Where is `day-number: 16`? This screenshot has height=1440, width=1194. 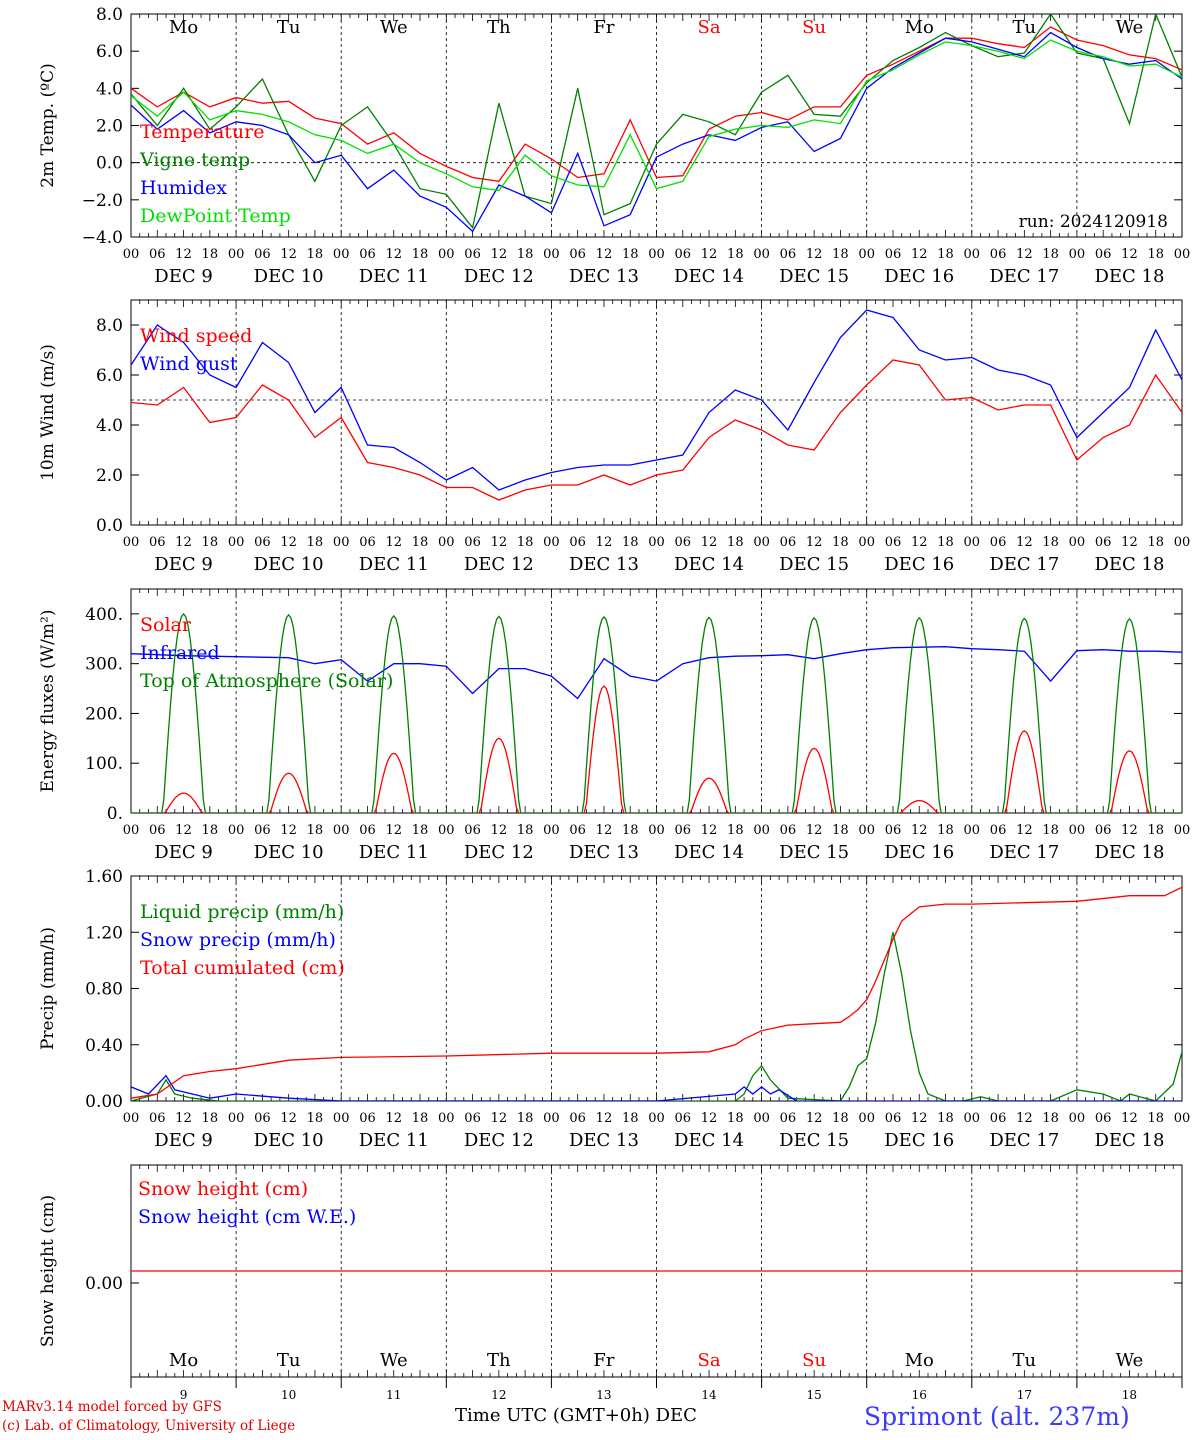
day-number: 16 is located at coordinates (919, 1395).